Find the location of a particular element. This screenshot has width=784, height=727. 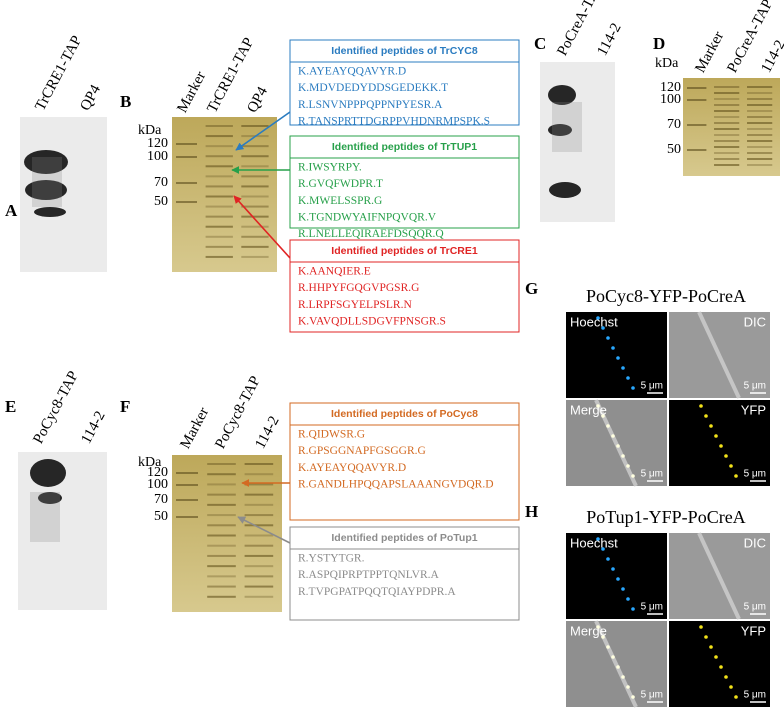

marker-label: 100 is located at coordinates (670, 99).